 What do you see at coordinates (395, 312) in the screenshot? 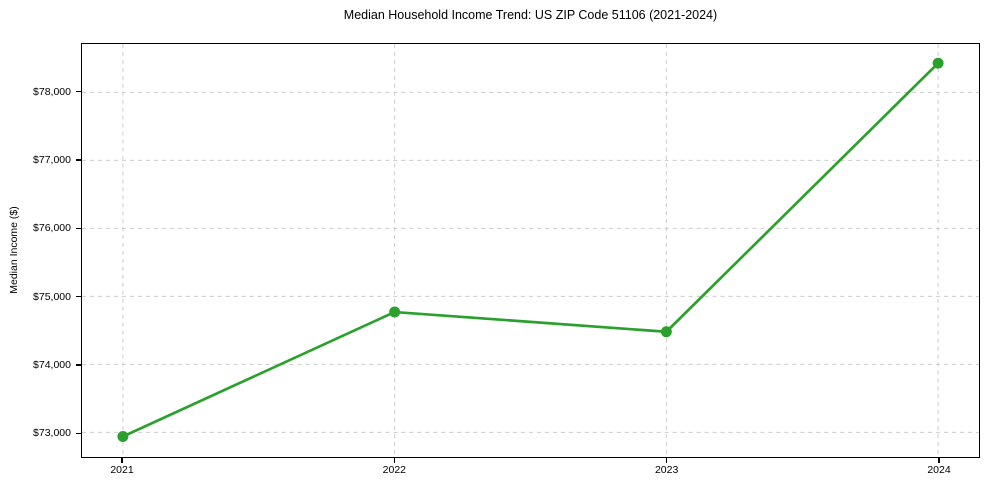
I see `data-point-2022` at bounding box center [395, 312].